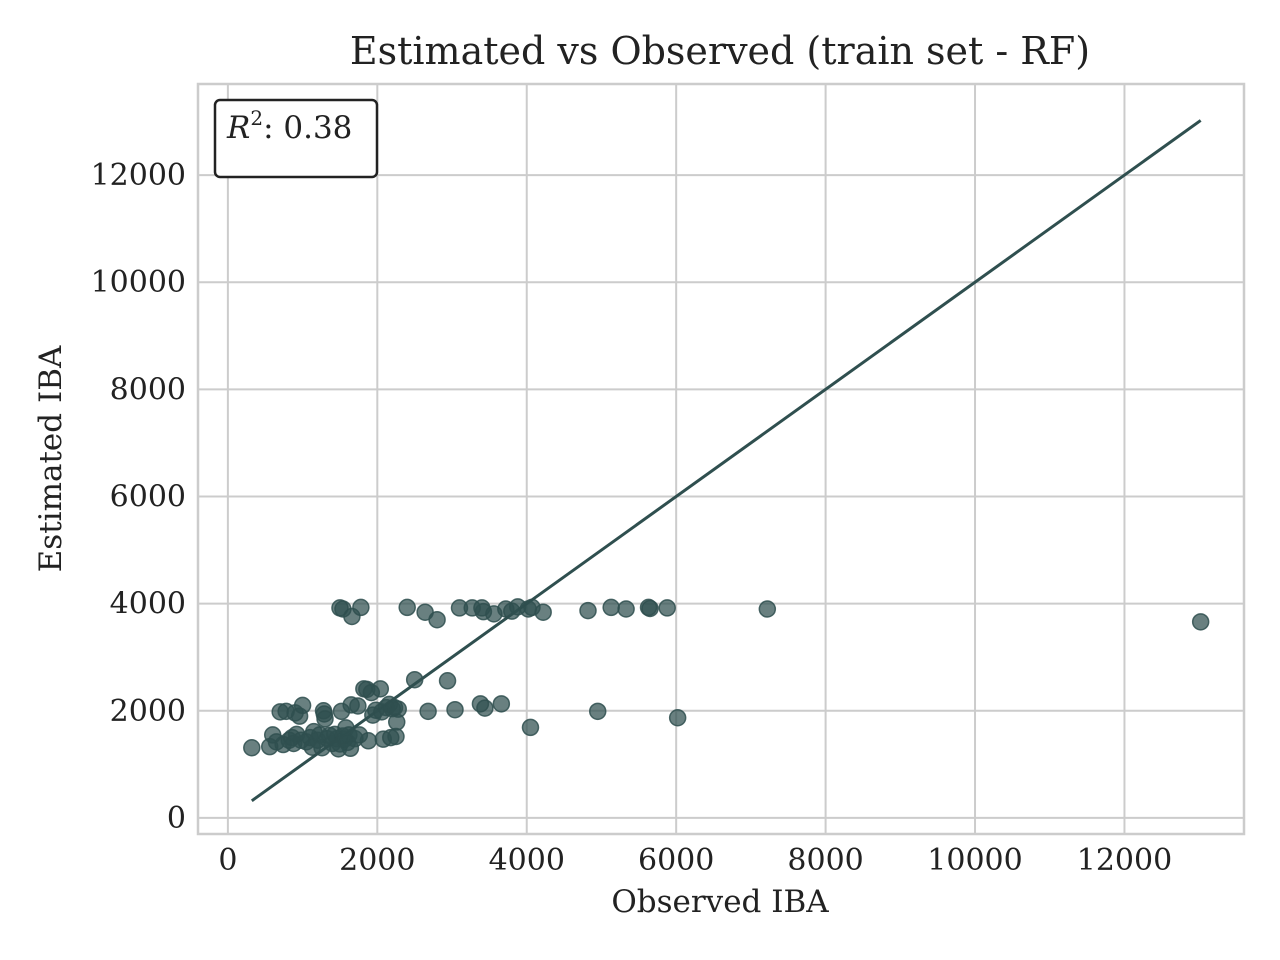 The height and width of the screenshot is (960, 1280). Describe the element at coordinates (138, 282) in the screenshot. I see `y-tick-label: 10000` at that location.